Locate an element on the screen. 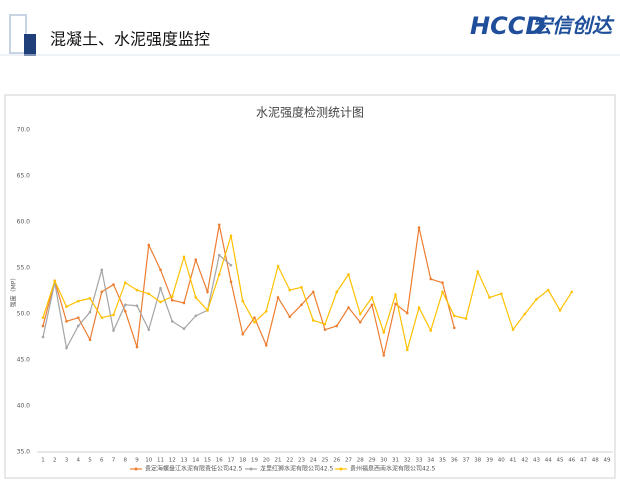 The image size is (620, 486). x-tick-label: 36 is located at coordinates (454, 461).